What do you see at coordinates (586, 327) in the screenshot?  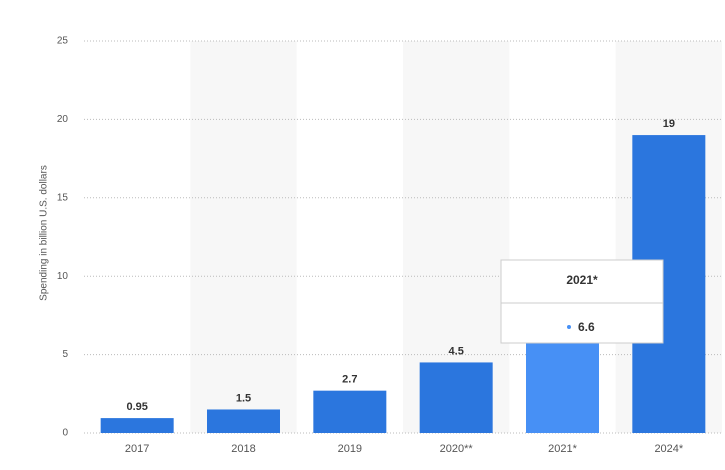 I see `tooltip-value: 6.6` at bounding box center [586, 327].